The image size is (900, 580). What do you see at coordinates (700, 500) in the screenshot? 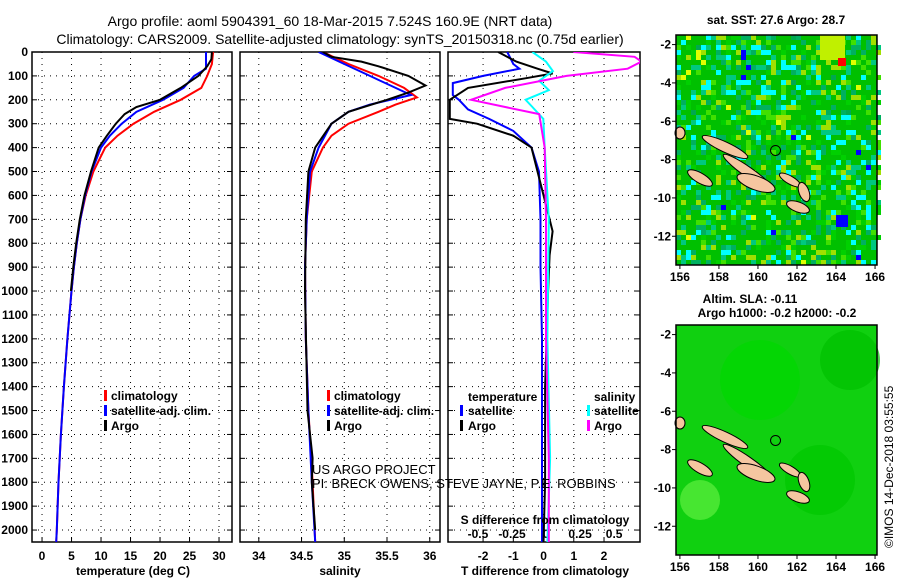
I see `sla-blob` at bounding box center [700, 500].